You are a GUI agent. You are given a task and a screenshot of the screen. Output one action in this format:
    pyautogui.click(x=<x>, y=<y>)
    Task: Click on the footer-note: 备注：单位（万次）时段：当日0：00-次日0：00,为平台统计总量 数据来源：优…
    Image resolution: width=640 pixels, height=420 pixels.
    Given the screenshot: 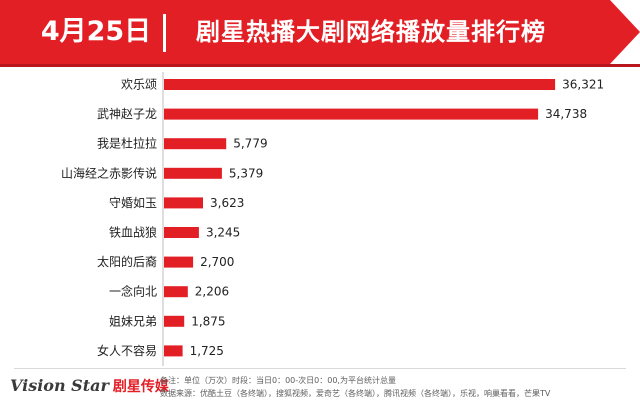 What is the action you would take?
    pyautogui.click(x=395, y=387)
    